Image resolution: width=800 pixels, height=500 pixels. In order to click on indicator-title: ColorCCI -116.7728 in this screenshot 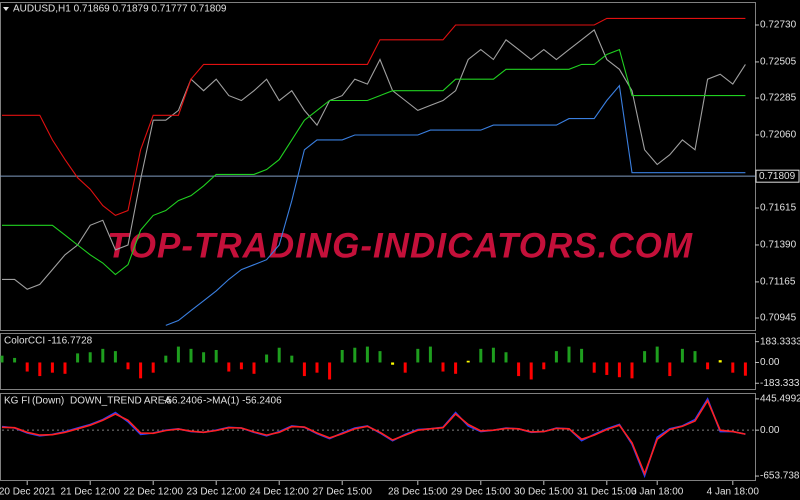, I will do `click(48, 341)`.